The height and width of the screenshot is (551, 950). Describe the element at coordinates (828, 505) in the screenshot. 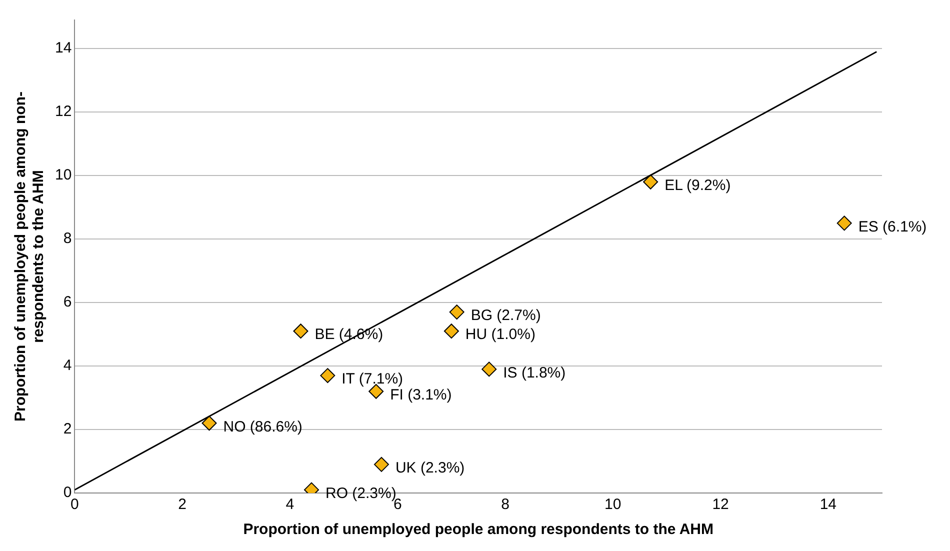

I see `x-tick-label: 14` at that location.